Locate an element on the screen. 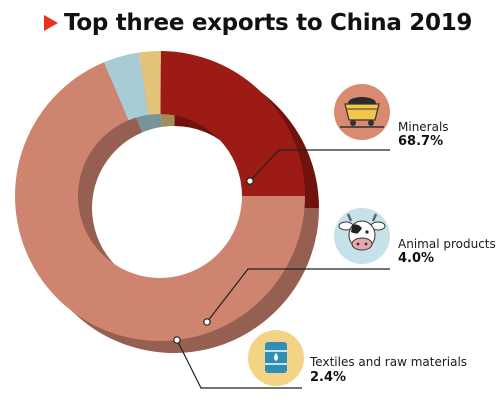 The image size is (500, 408). title-block: Top three exports to China 2019 is located at coordinates (258, 23).